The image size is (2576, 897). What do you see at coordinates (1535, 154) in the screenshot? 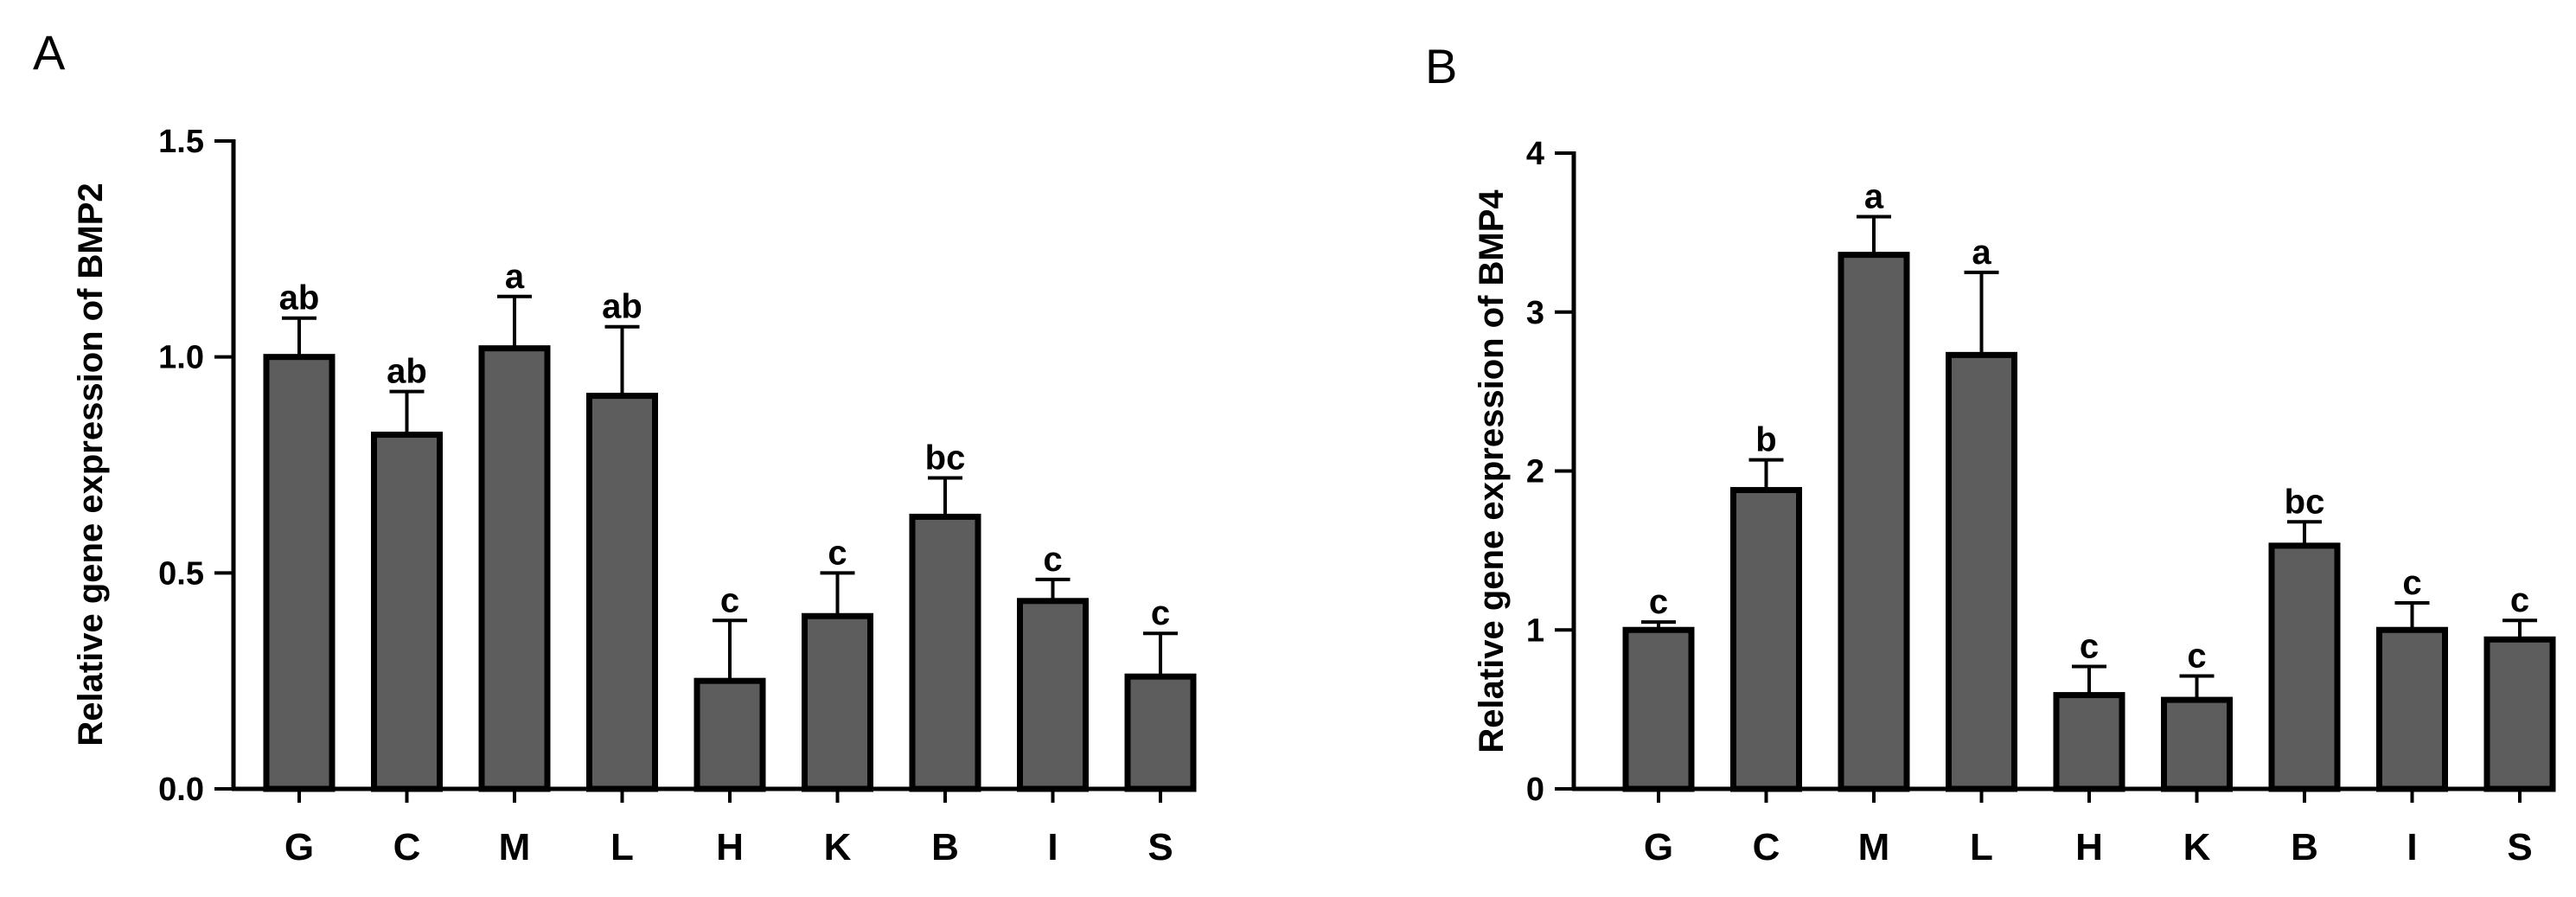
I see `y-tick-label: 4` at bounding box center [1535, 154].